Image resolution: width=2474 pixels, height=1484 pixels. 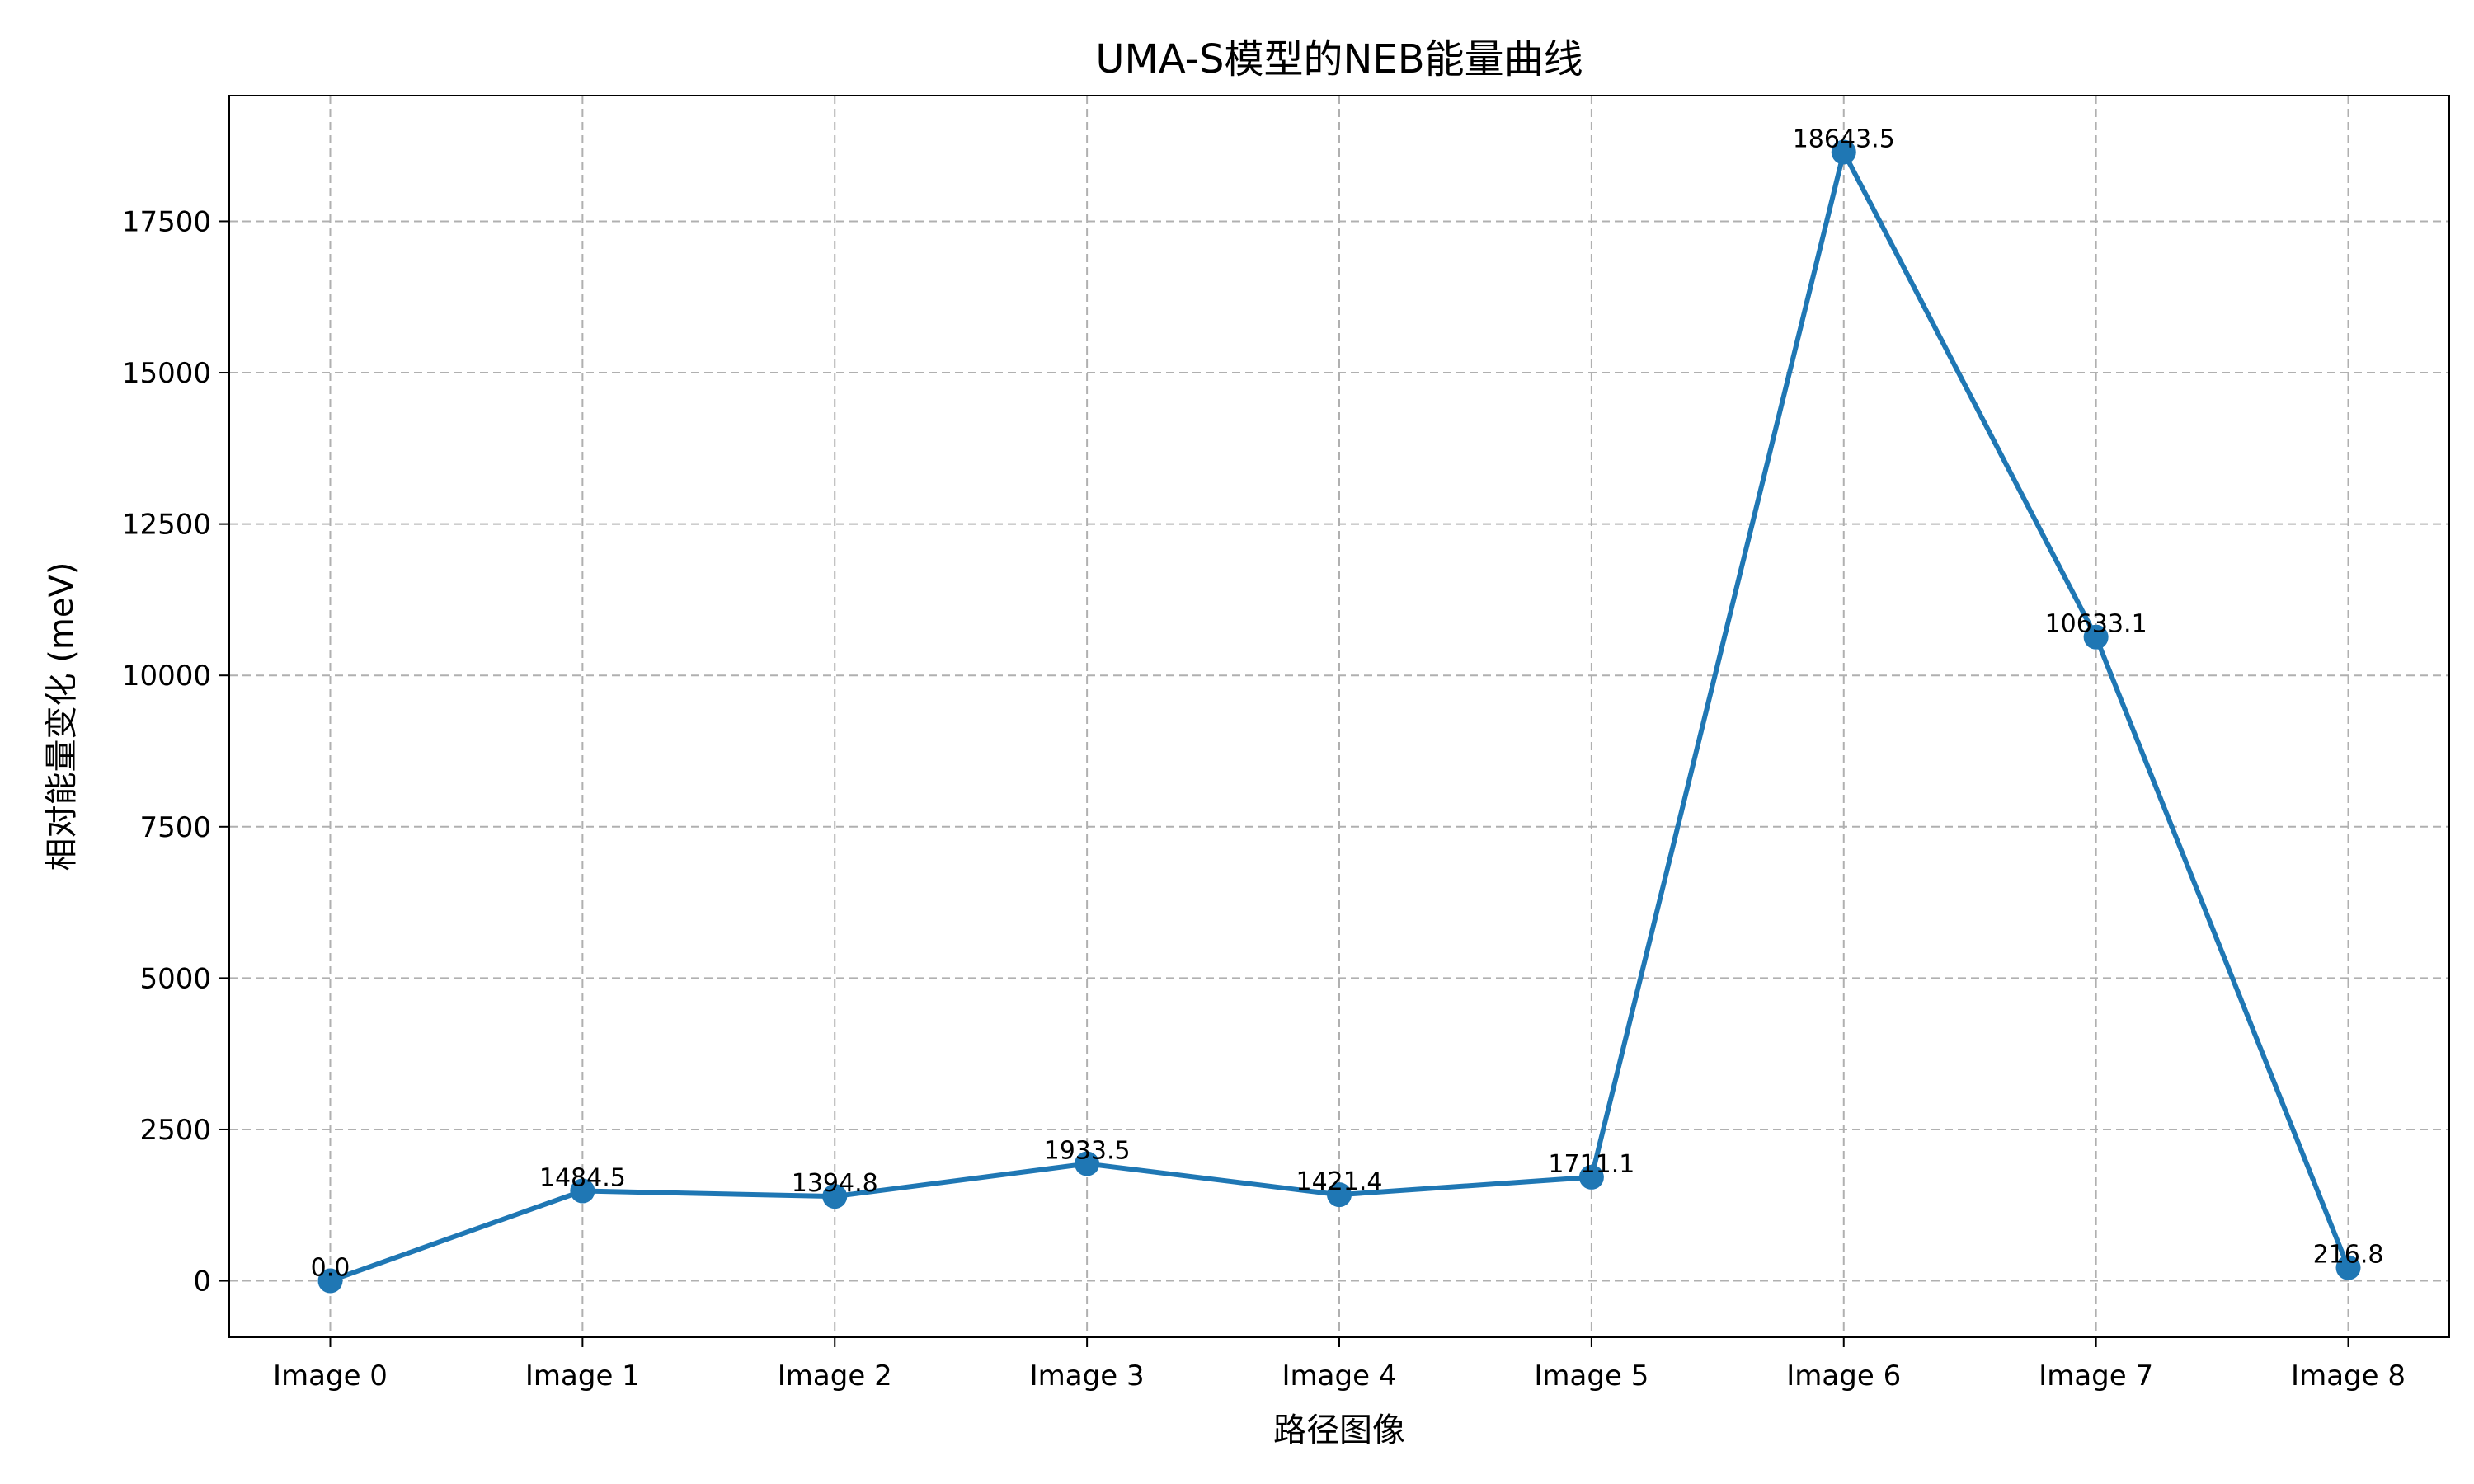 I want to click on x-axis-label: 路径图像, so click(x=1339, y=1430).